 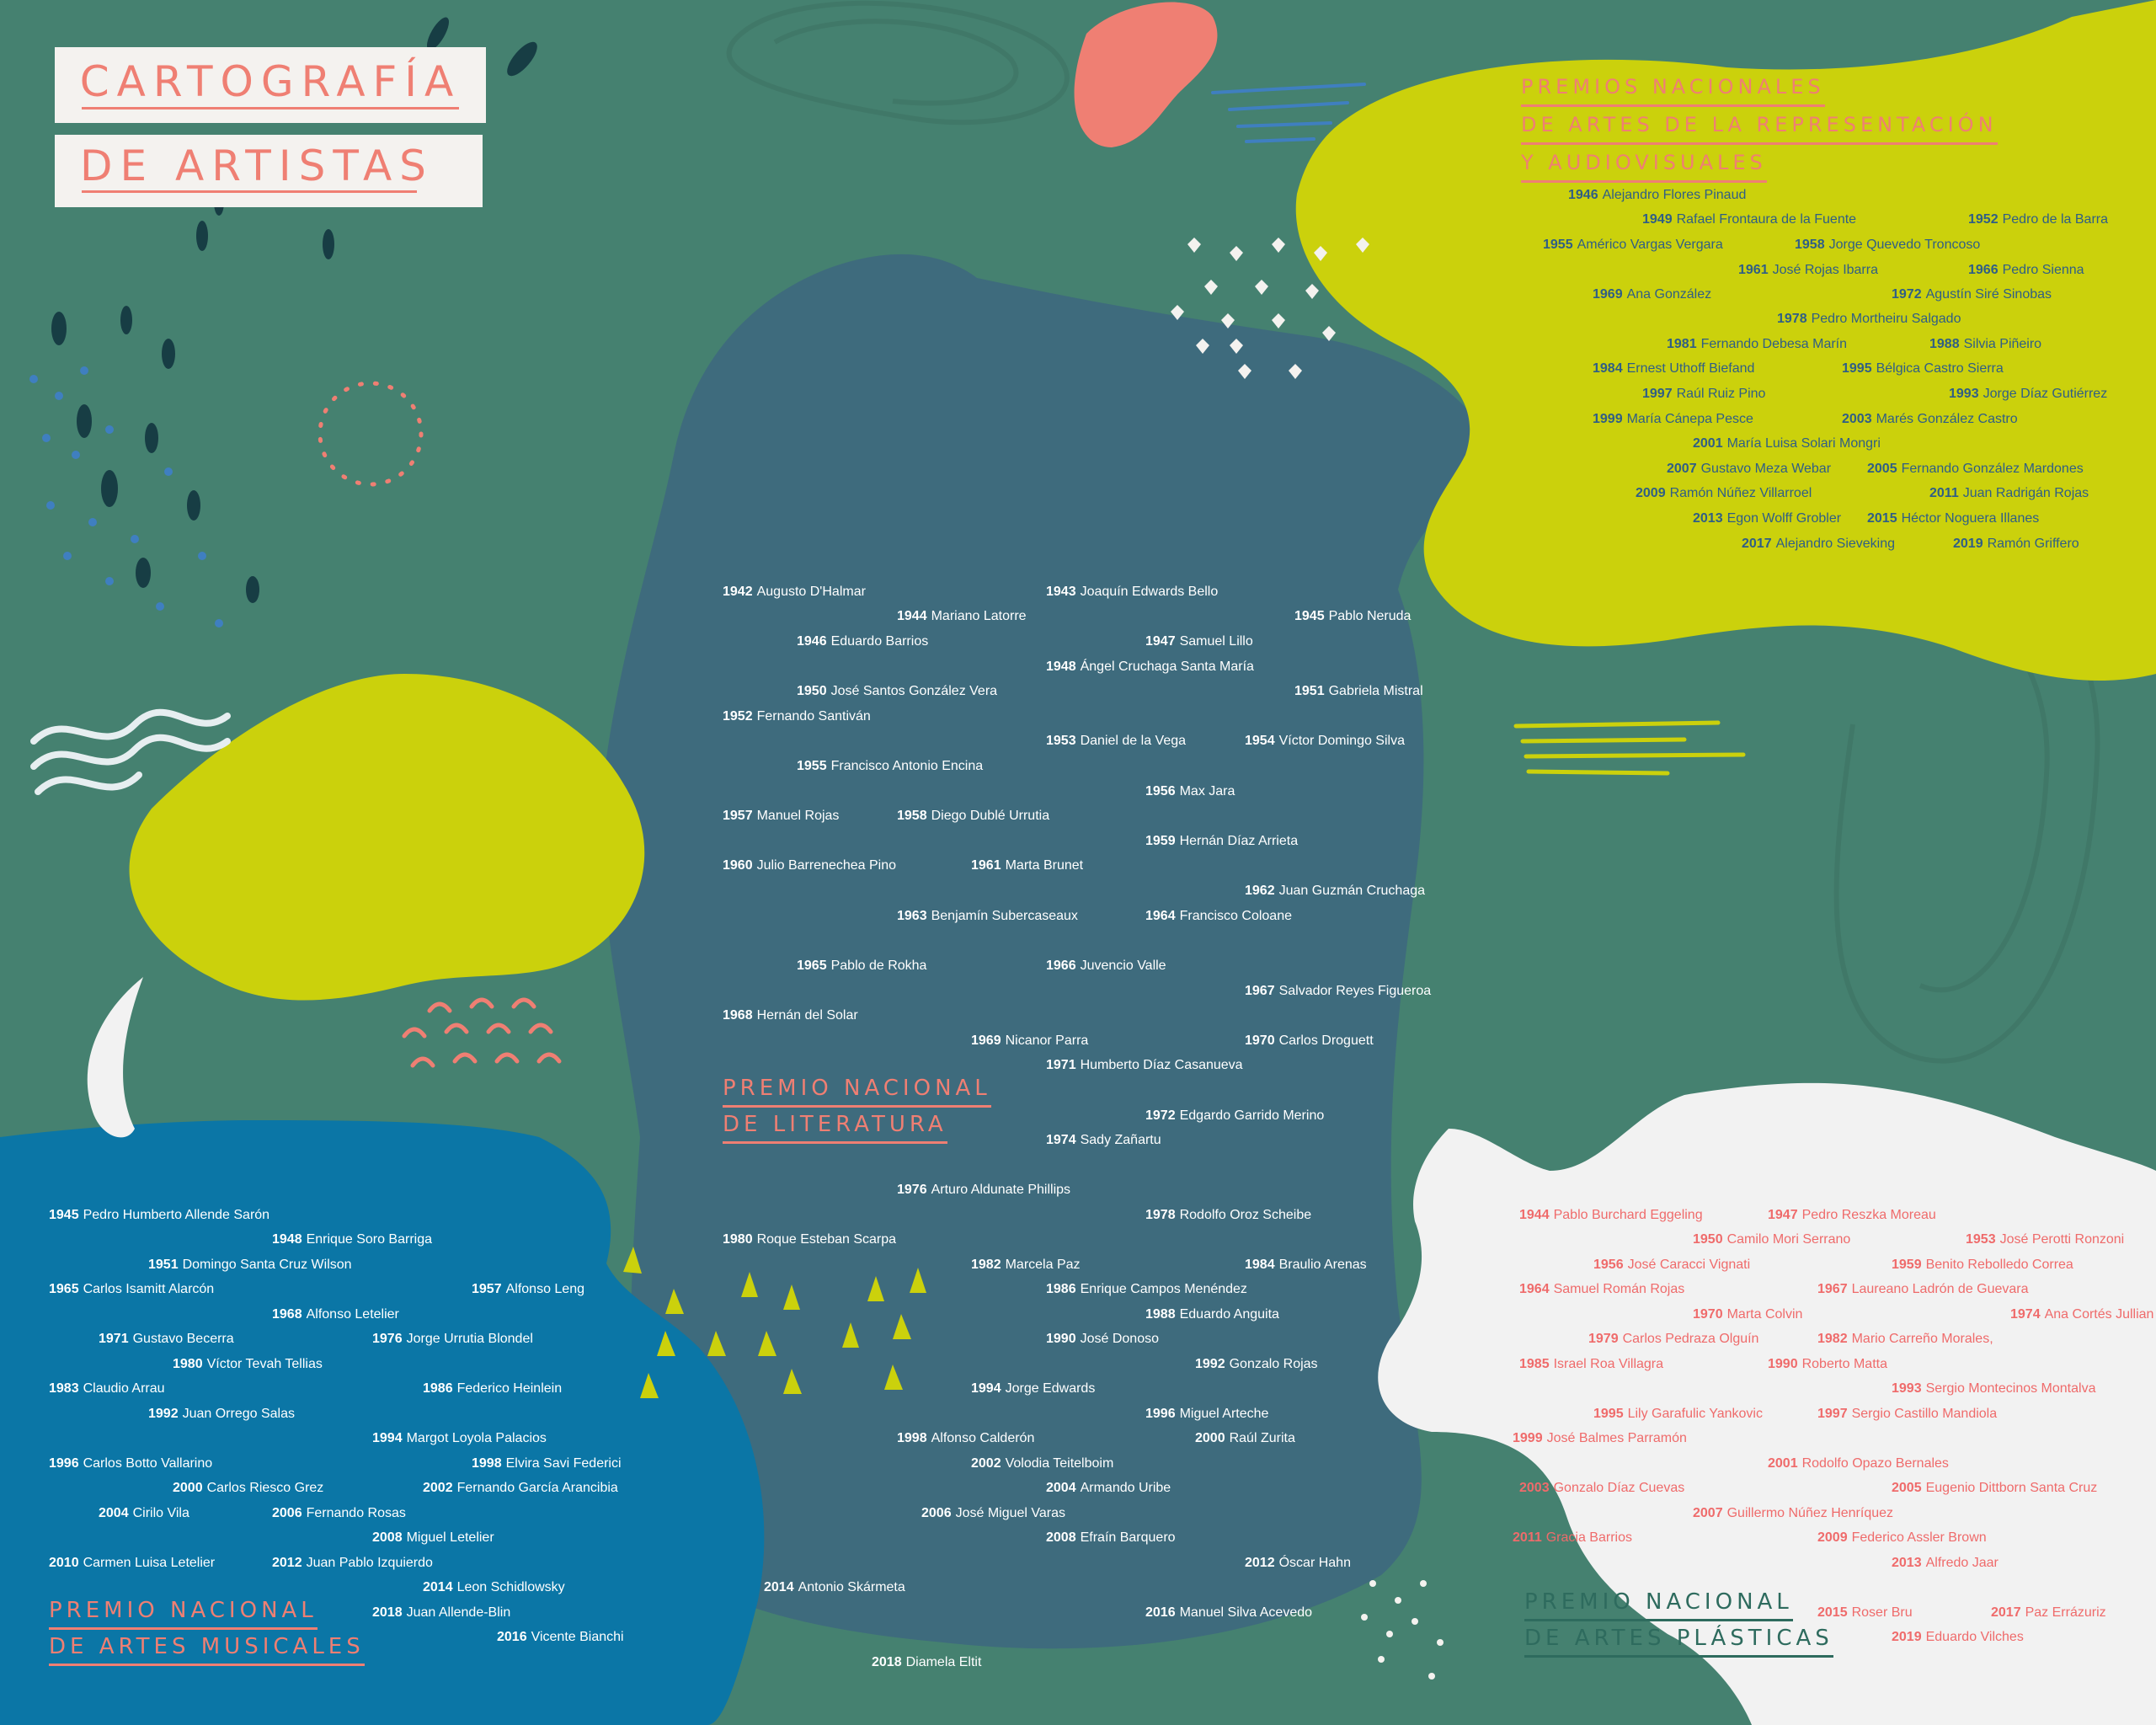 What do you see at coordinates (2033, 544) in the screenshot?
I see `entry-name: Ramón Griffero` at bounding box center [2033, 544].